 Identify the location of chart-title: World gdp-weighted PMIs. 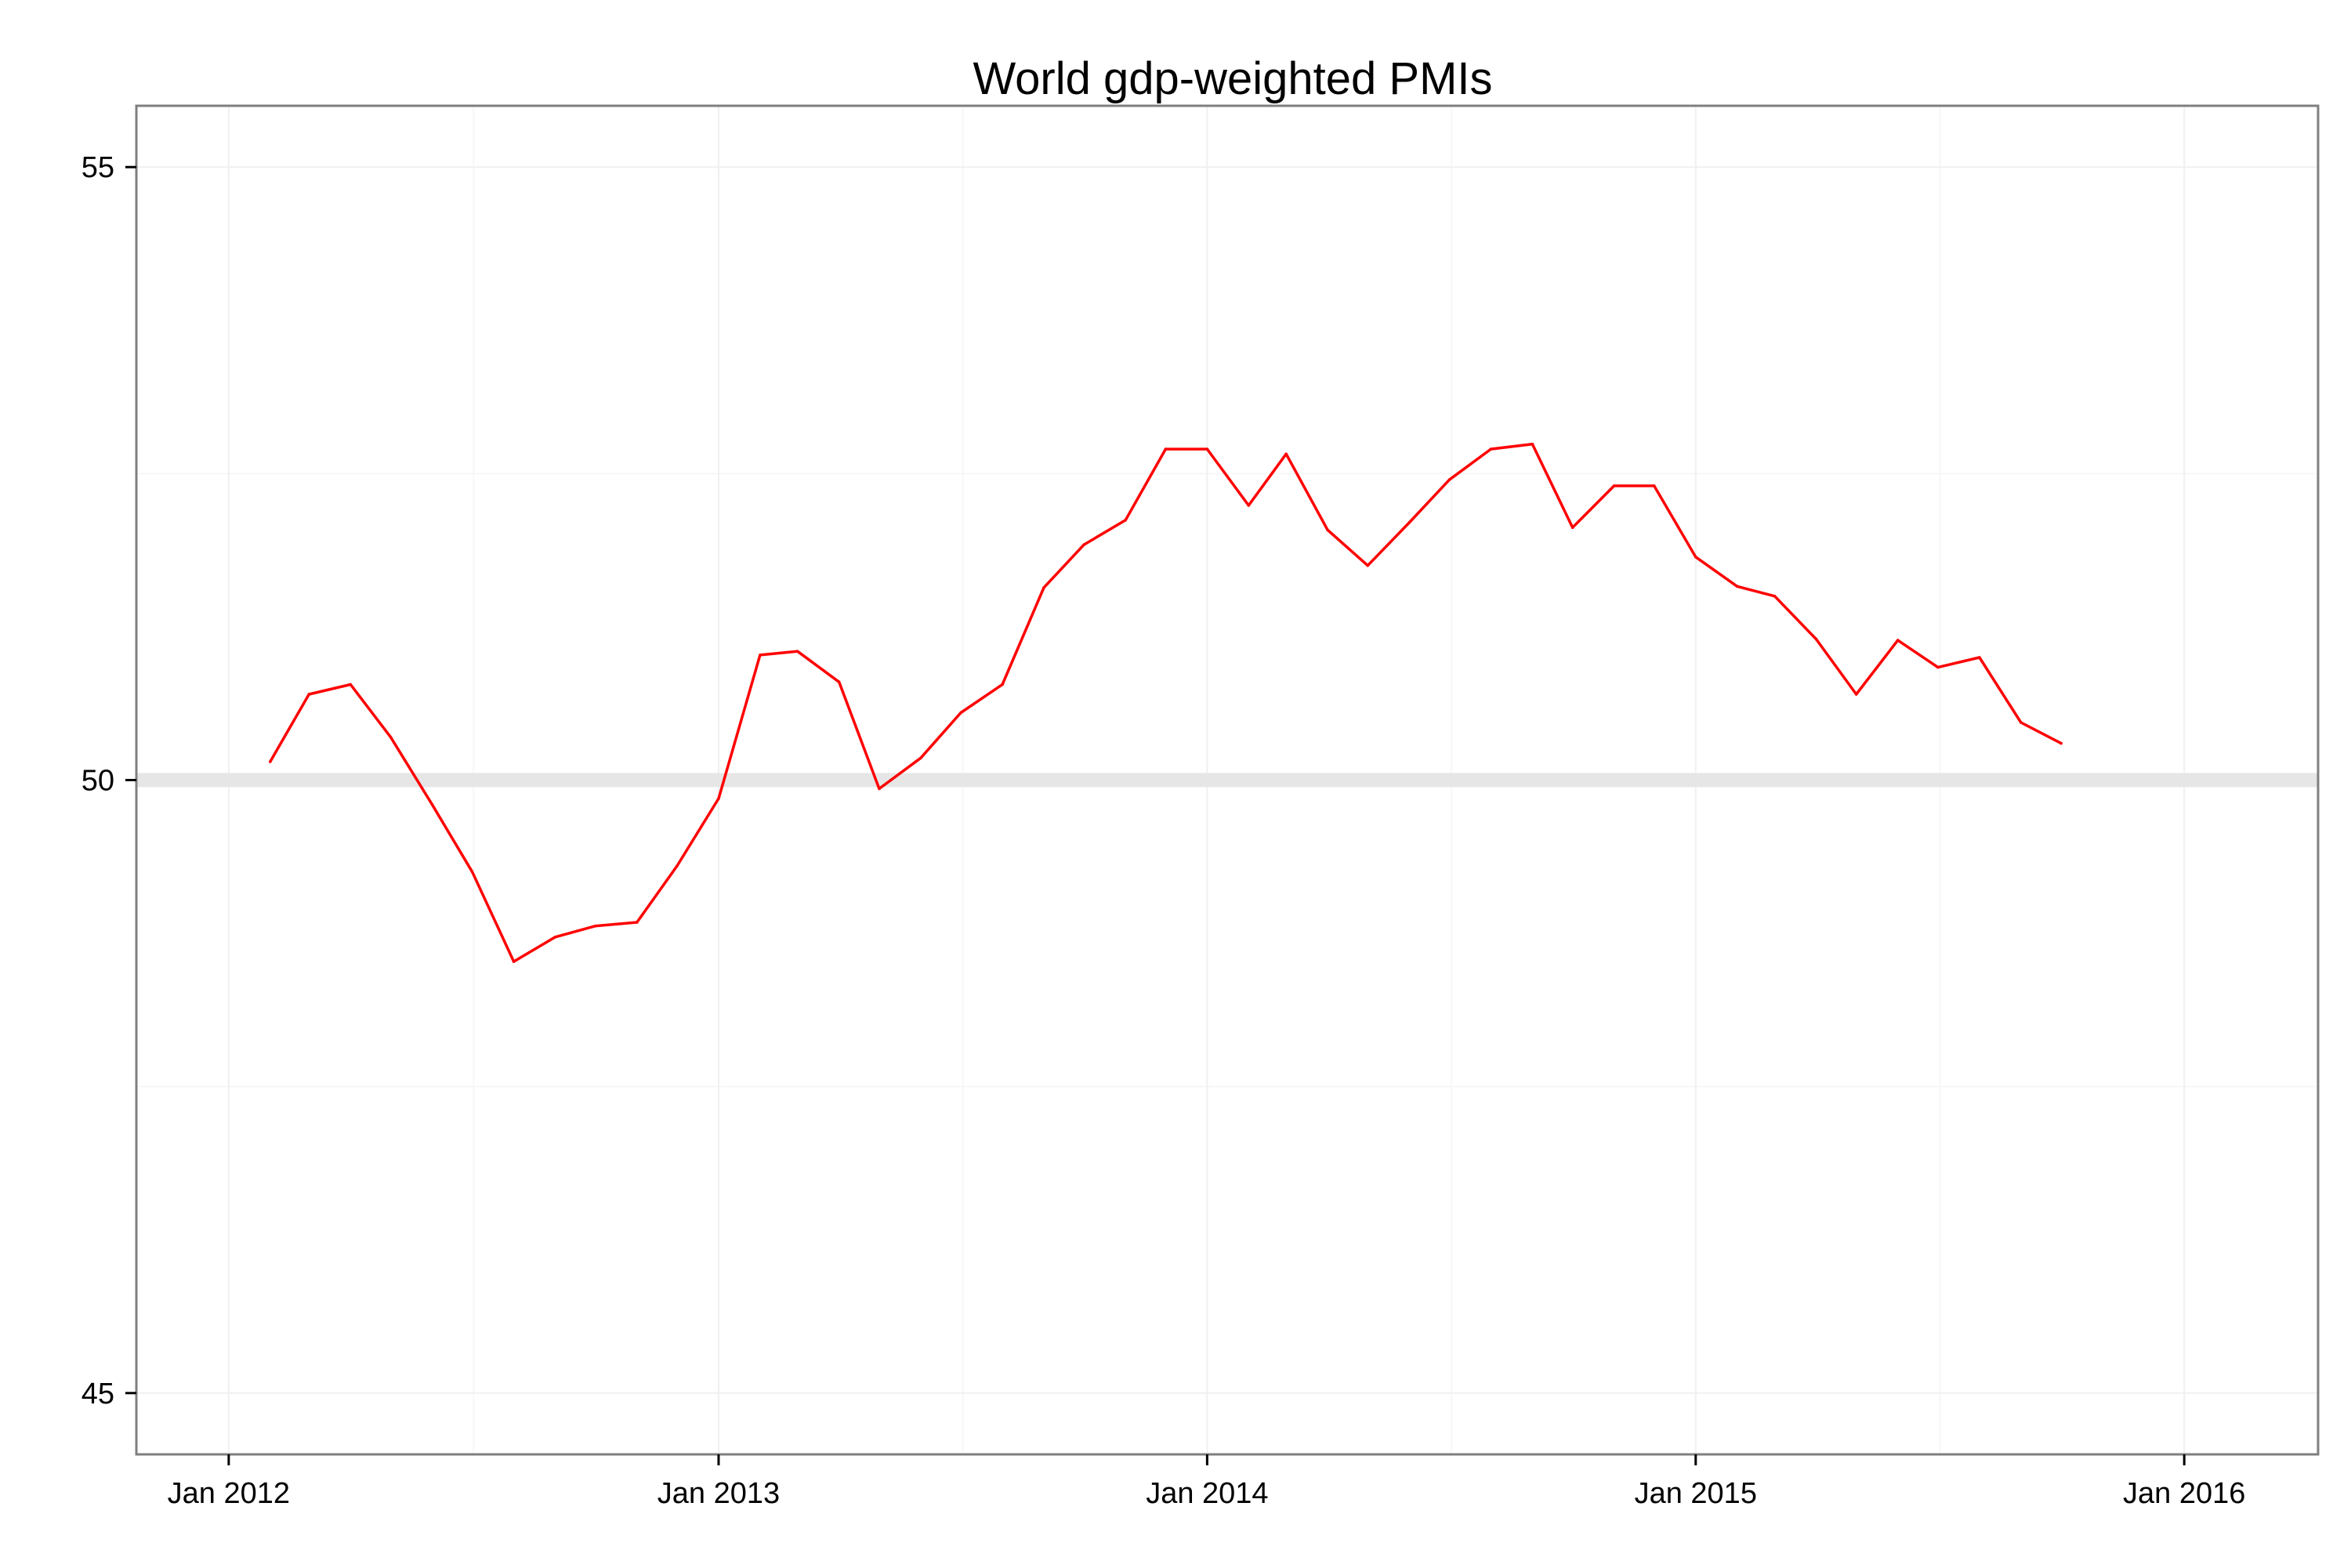
(1232, 78).